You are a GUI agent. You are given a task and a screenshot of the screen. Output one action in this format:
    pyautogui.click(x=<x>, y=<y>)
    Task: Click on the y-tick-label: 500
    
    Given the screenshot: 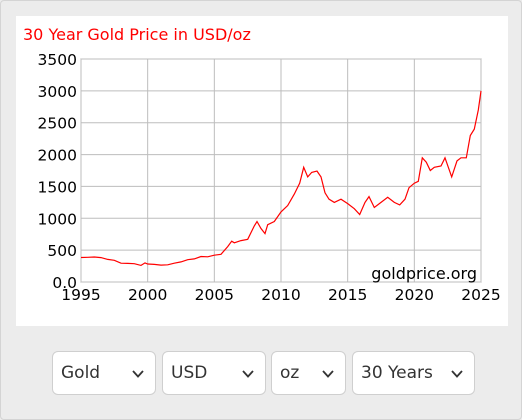 What is the action you would take?
    pyautogui.click(x=62, y=251)
    